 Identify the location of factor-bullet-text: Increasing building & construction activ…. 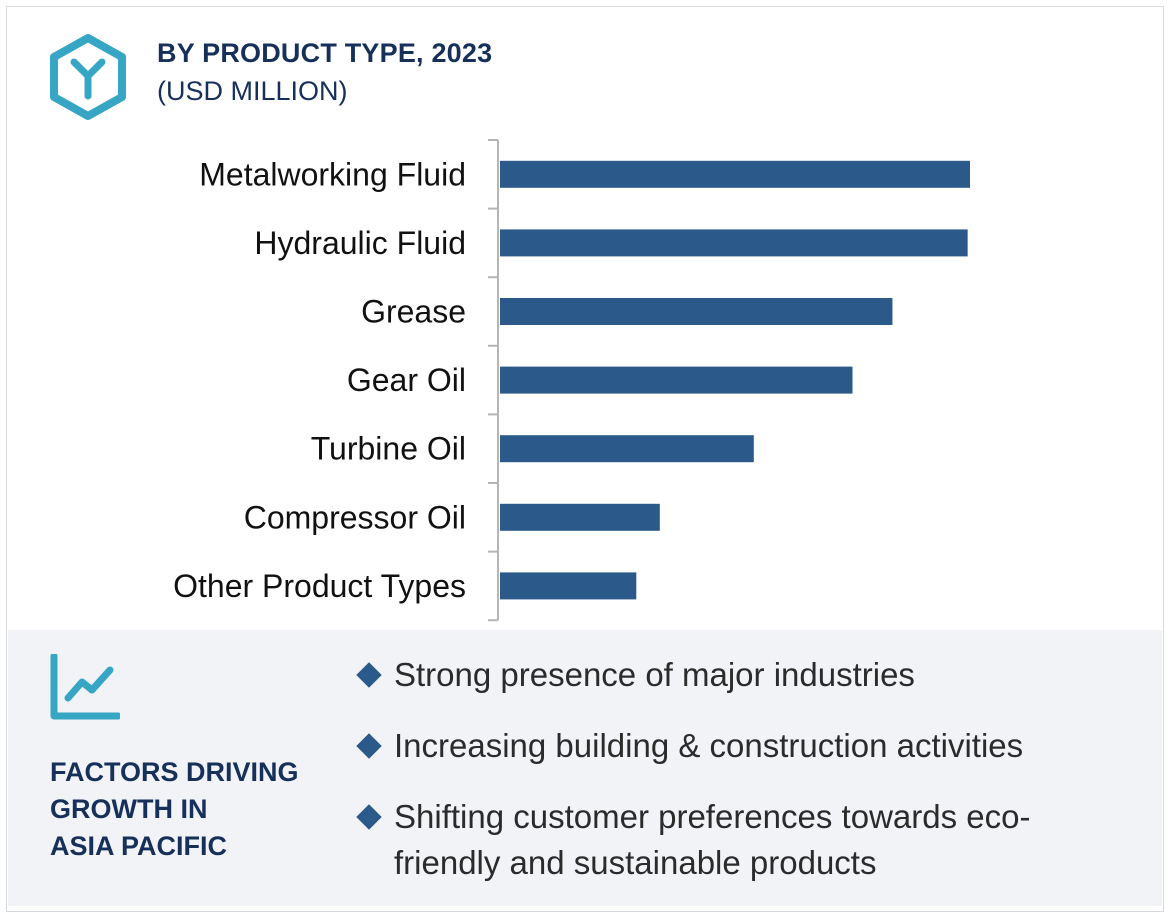
(709, 745).